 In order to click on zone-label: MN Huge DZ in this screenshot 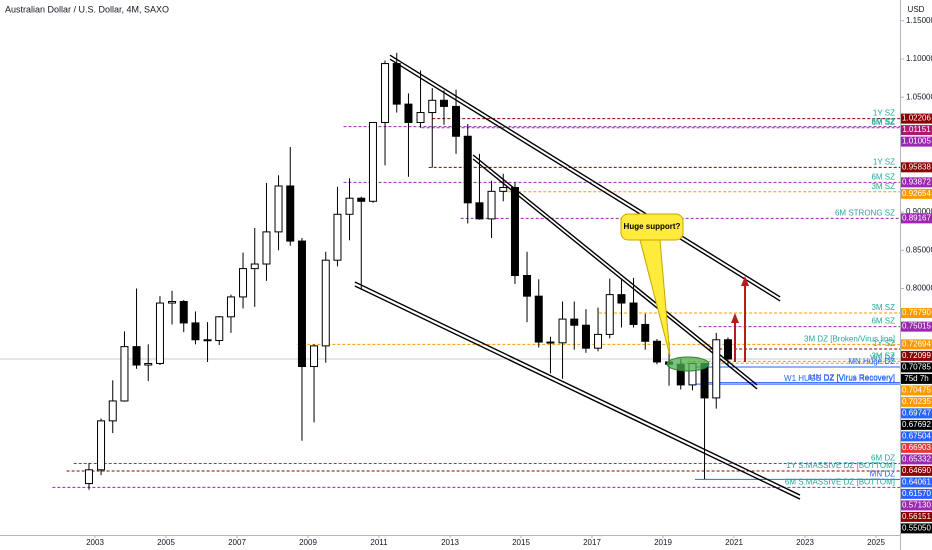, I will do `click(871, 361)`.